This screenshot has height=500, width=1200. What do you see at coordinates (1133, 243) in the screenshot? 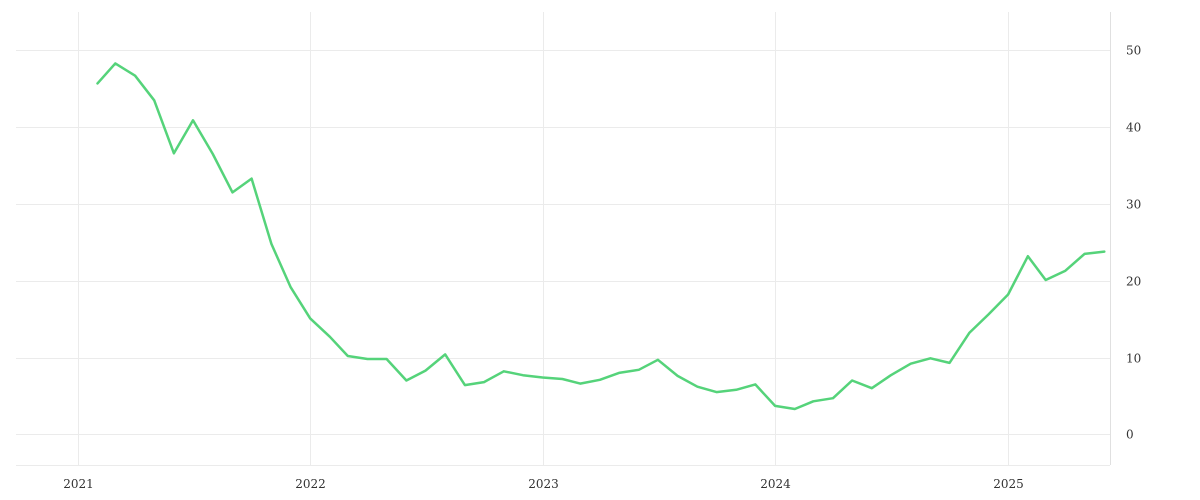
I see `y-tick-labels: 0 10 20 30 40 50` at bounding box center [1133, 243].